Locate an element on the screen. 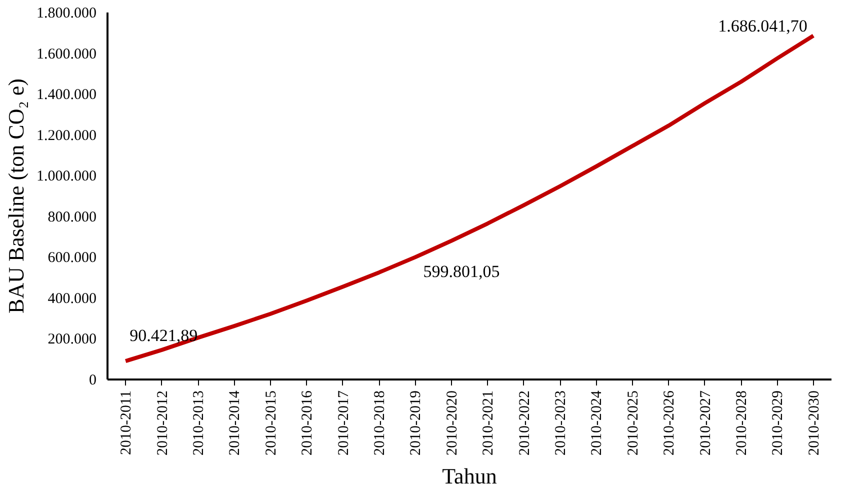 The width and height of the screenshot is (843, 491). x-tick-label: 2010-2029 is located at coordinates (778, 423).